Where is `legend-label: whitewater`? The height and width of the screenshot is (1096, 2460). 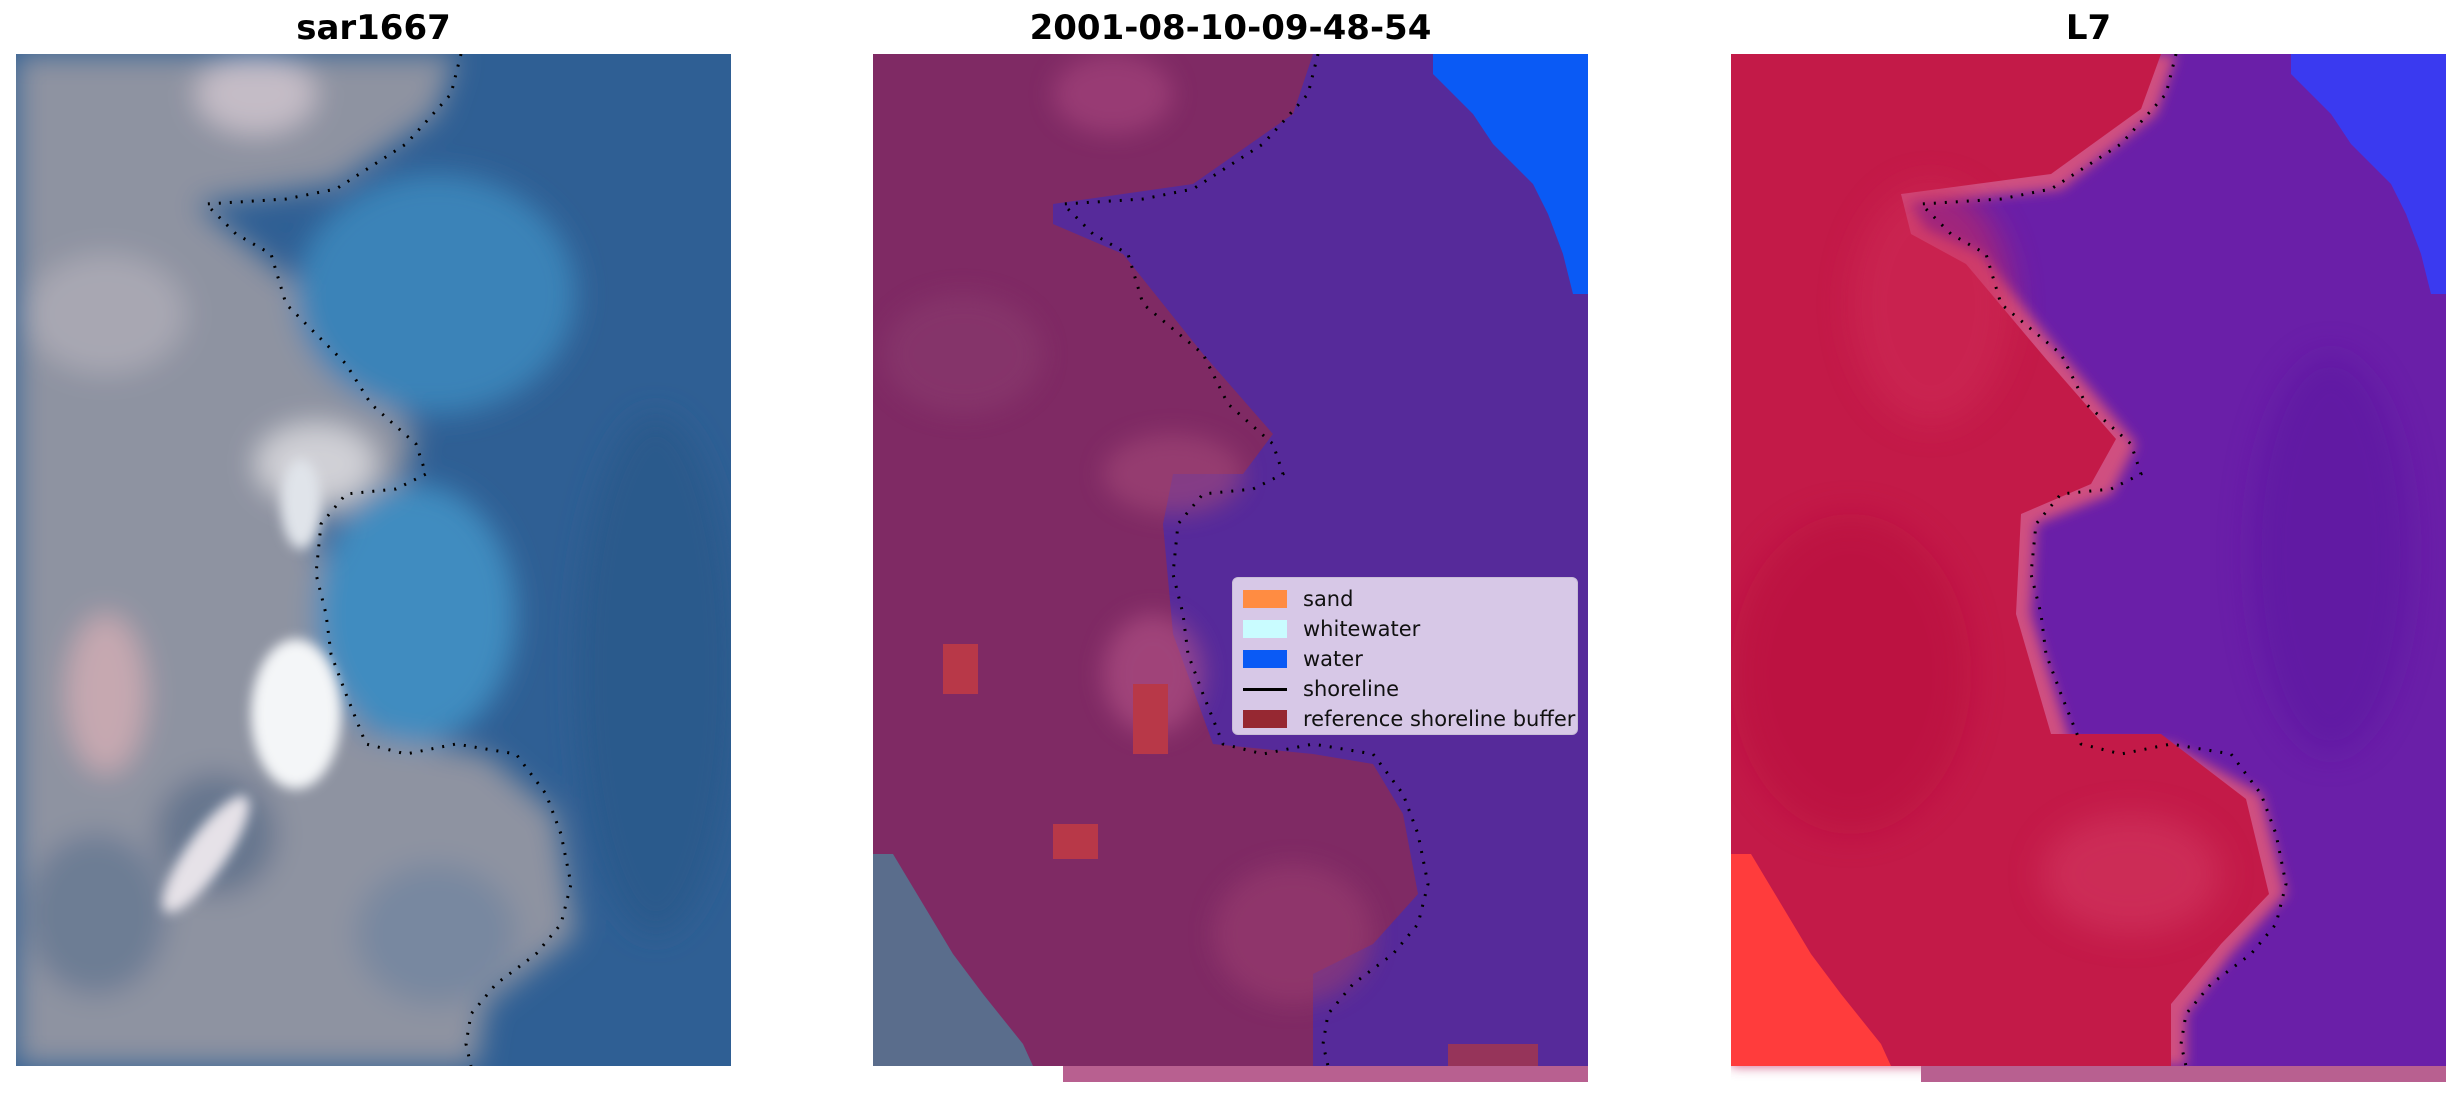
legend-label: whitewater is located at coordinates (1362, 629).